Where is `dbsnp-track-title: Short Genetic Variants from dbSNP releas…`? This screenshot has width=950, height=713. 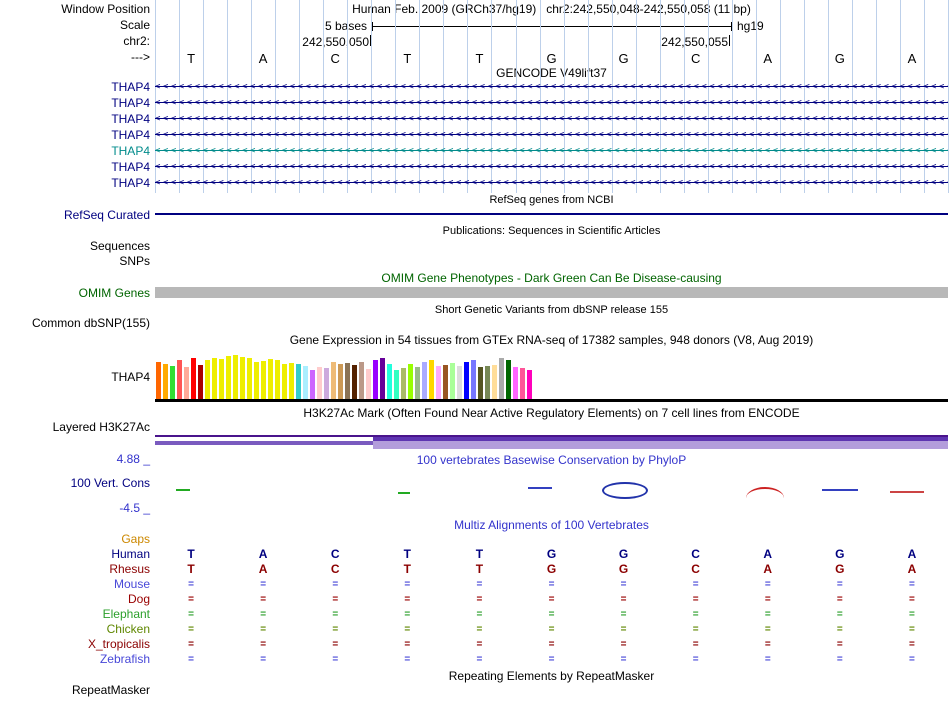
dbsnp-track-title: Short Genetic Variants from dbSNP releas… is located at coordinates (551, 310).